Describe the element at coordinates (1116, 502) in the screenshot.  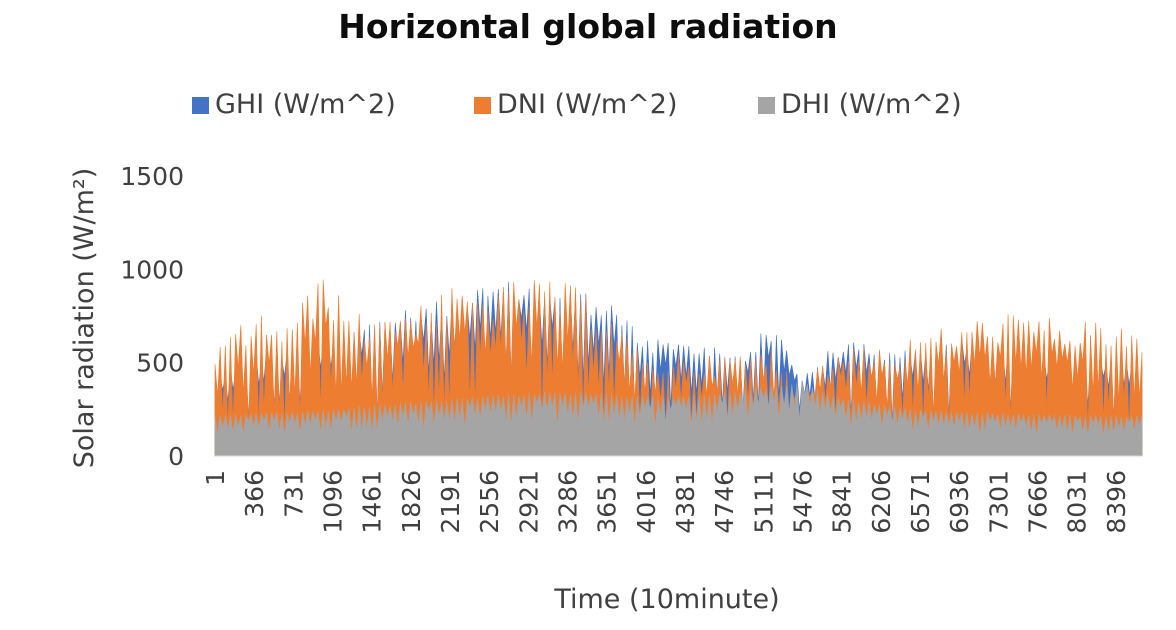
I see `x-tick-label: 8396` at that location.